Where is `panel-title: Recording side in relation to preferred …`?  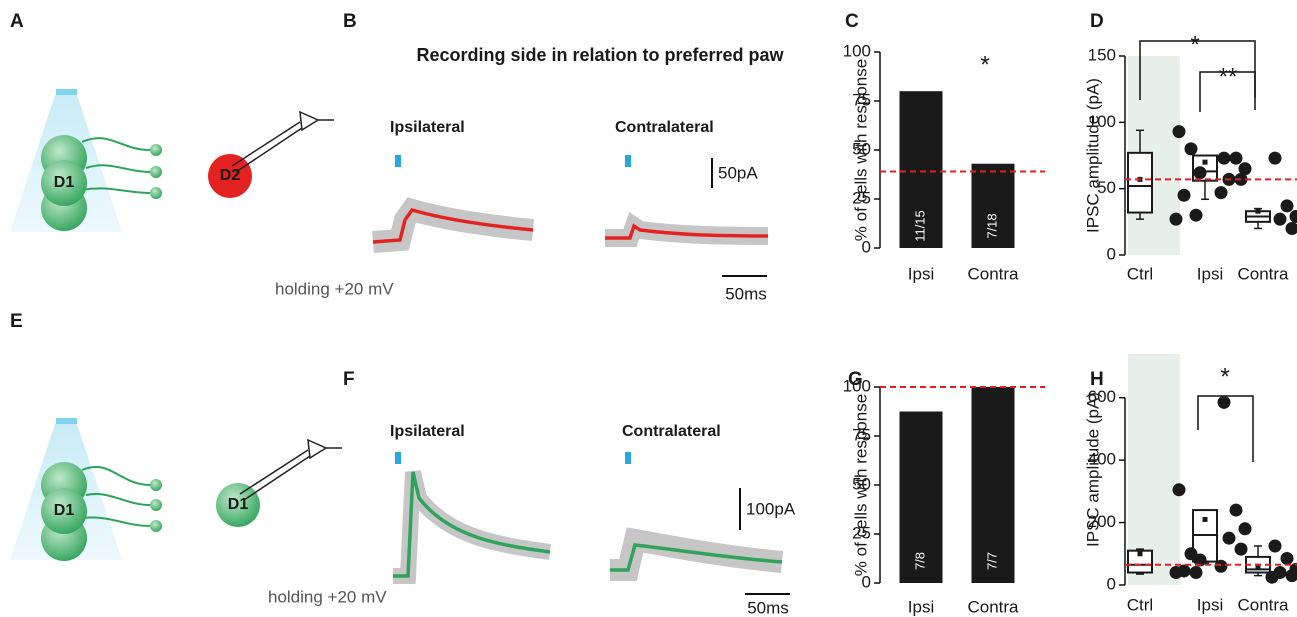 panel-title: Recording side in relation to preferred … is located at coordinates (600, 55).